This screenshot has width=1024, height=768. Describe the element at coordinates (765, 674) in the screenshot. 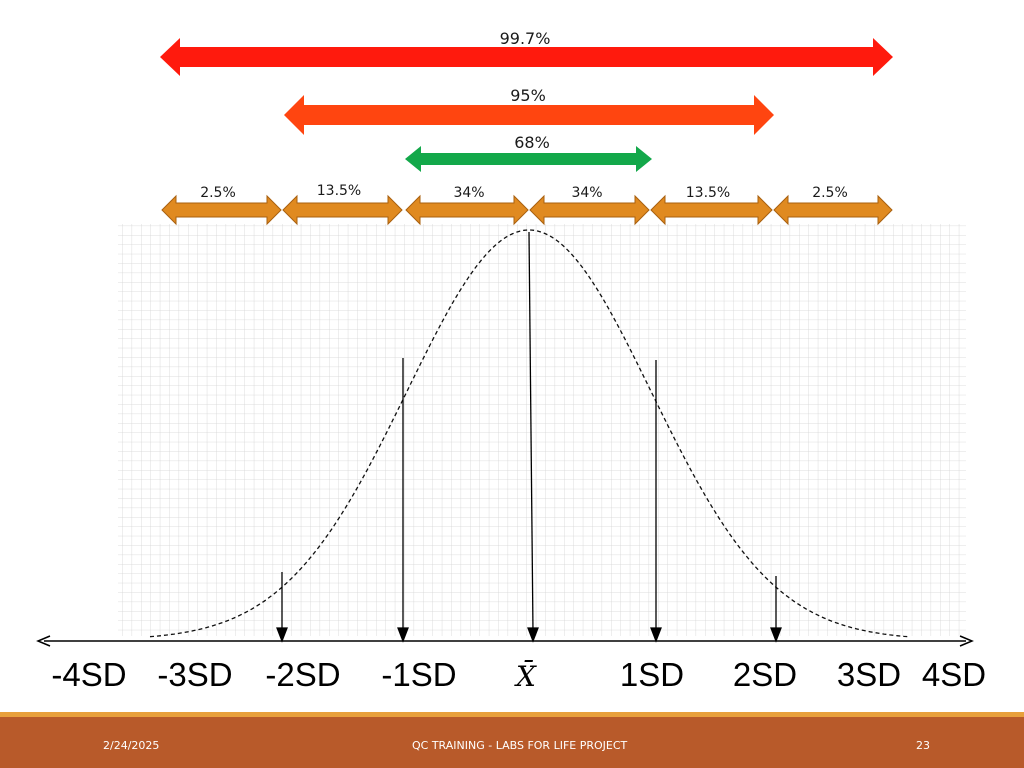

I see `axis-label-plus-2sd: 2SD` at that location.